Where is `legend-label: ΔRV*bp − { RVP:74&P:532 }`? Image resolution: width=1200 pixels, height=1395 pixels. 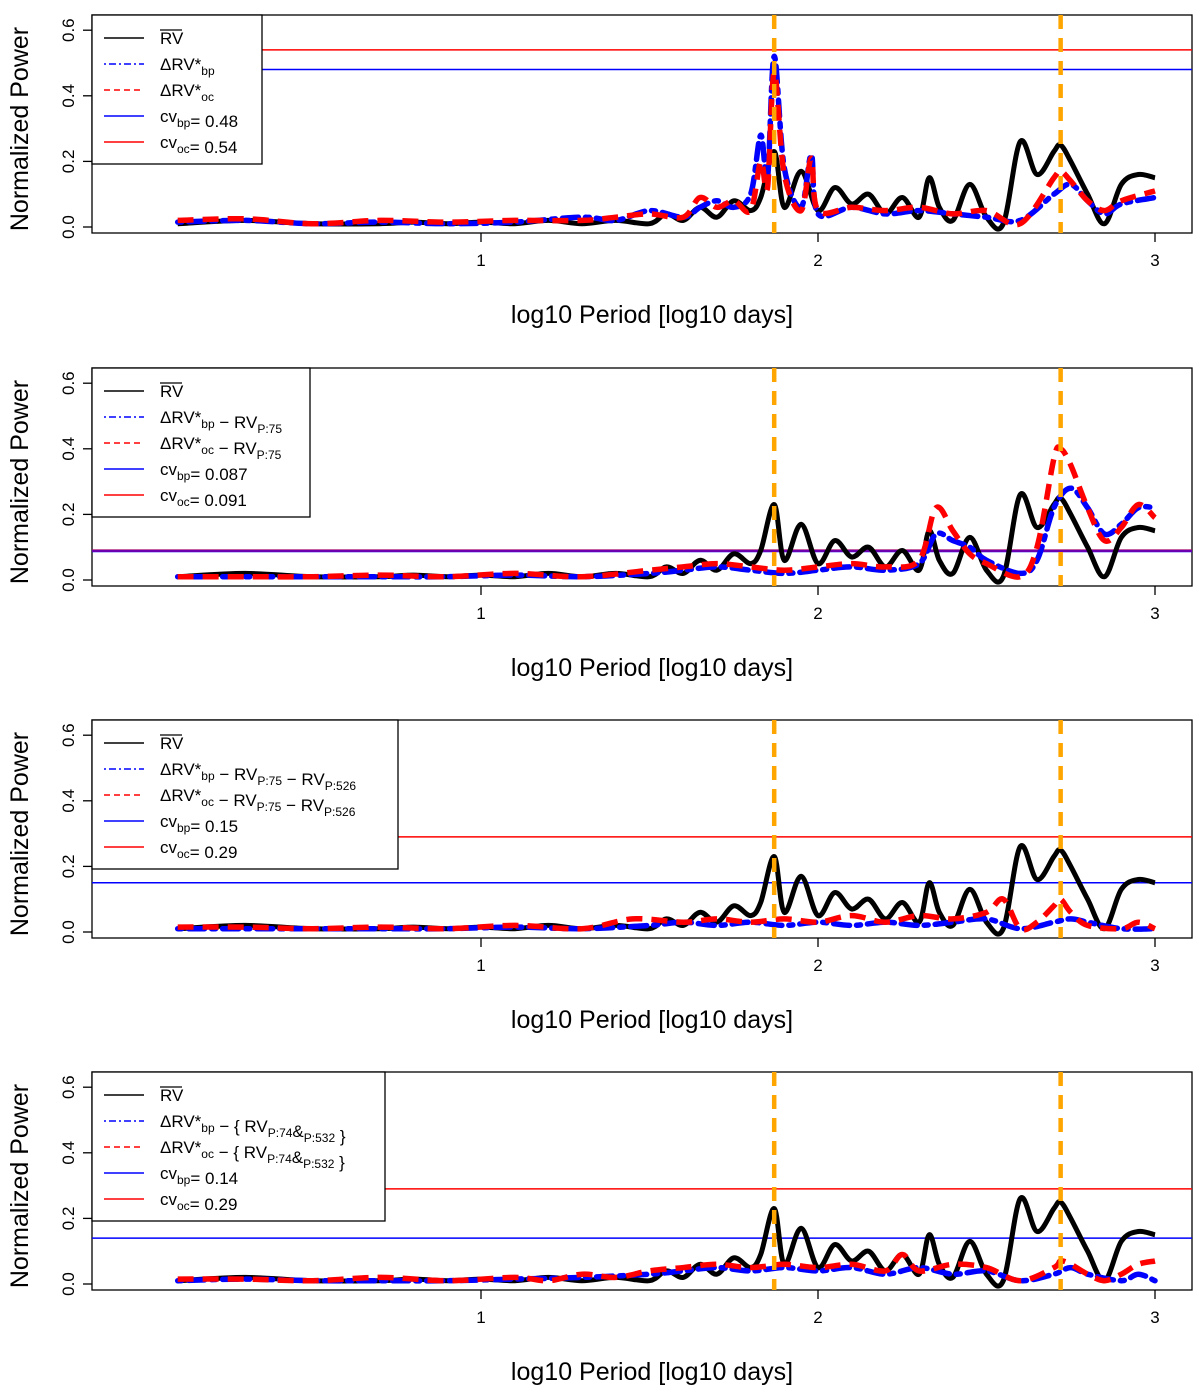 legend-label: ΔRV*bp − { RVP:74&P:532 } is located at coordinates (253, 1129).